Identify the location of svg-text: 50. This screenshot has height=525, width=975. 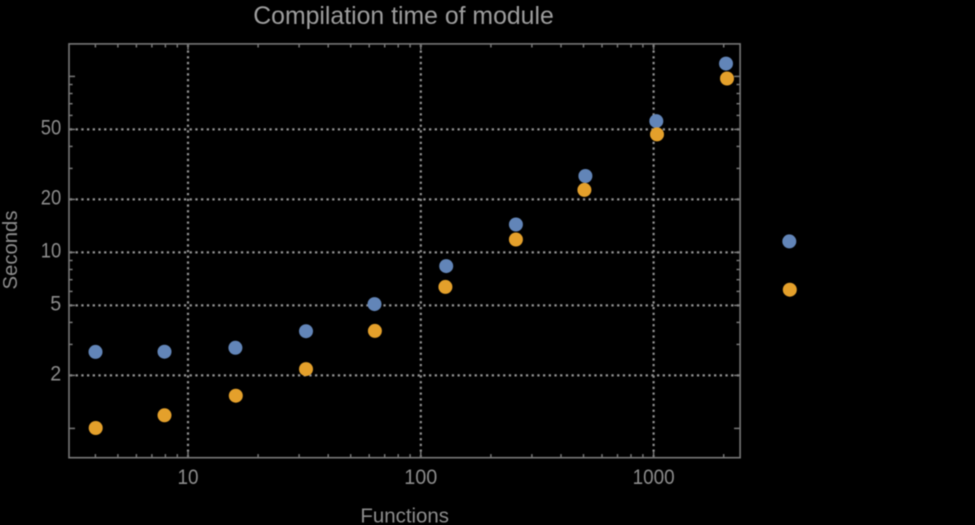
(51, 128).